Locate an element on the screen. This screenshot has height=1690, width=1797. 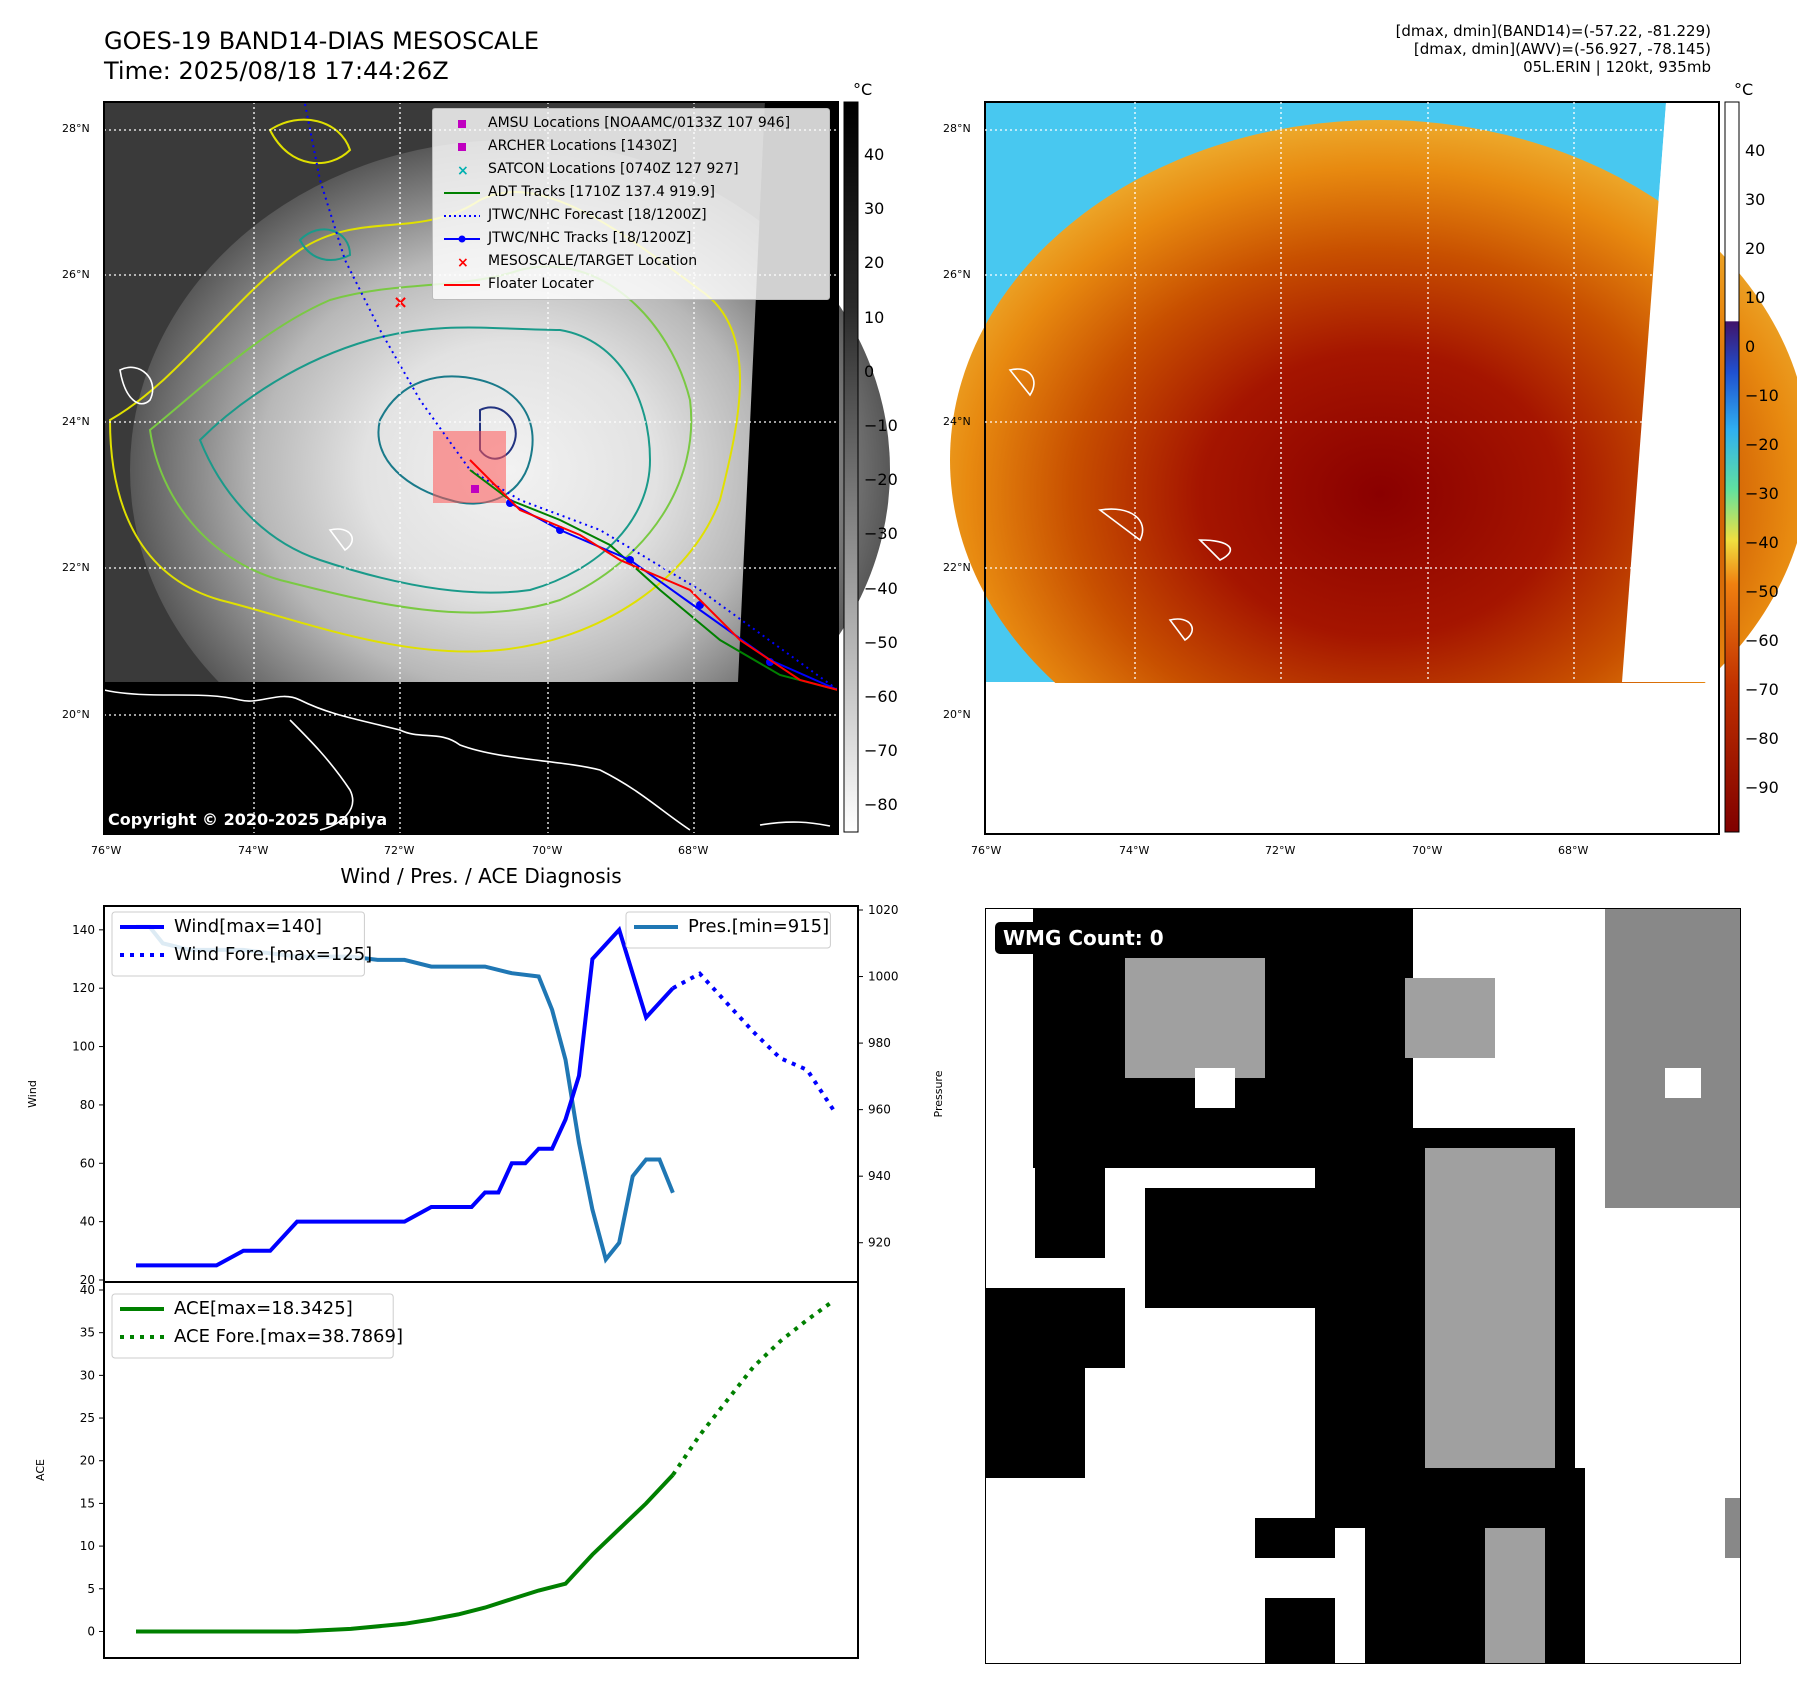
title-line-2: Time: 2025/08/18 17:44:26Z is located at coordinates (276, 71).